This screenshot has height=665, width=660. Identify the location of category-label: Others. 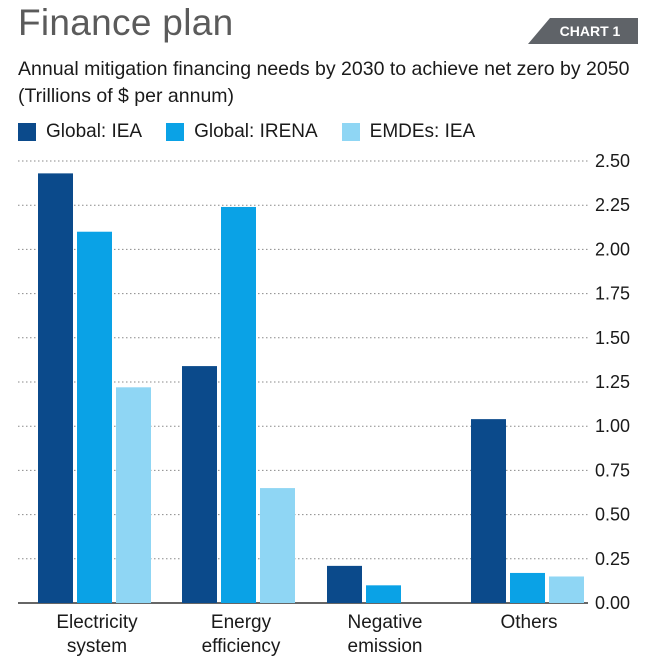
(528, 622).